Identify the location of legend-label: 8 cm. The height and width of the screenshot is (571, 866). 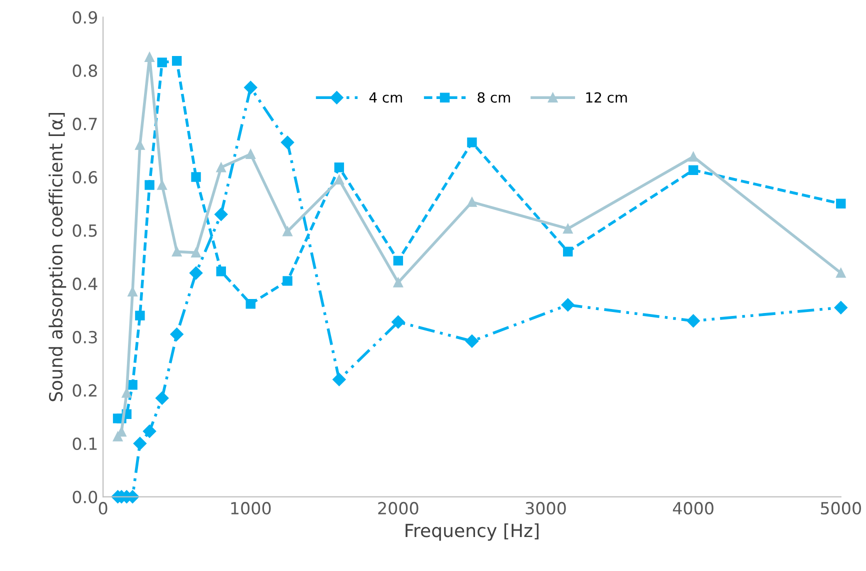
(494, 97).